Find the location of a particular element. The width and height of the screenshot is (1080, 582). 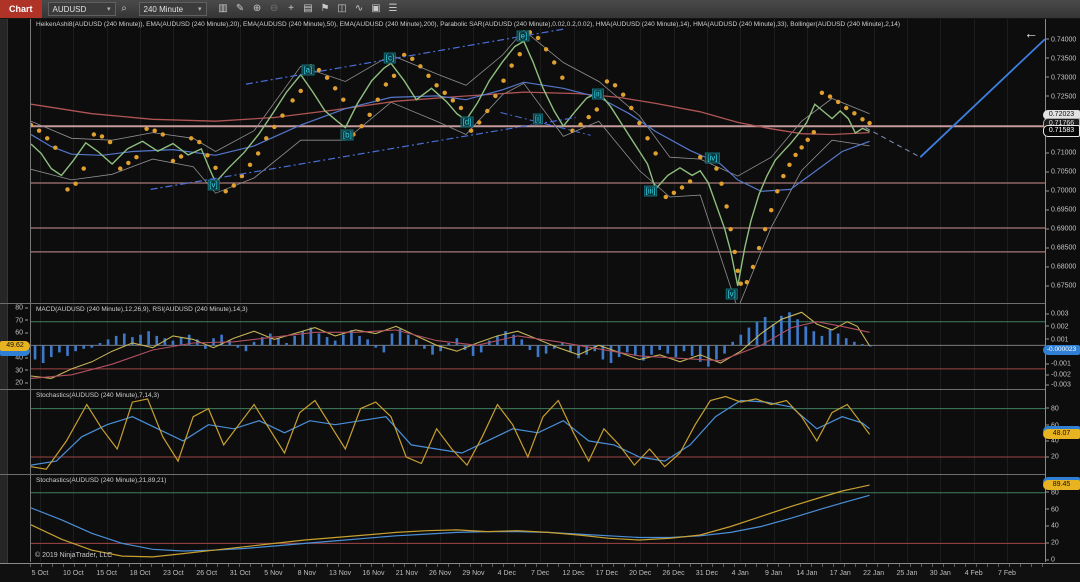

axis-tick-label: 40 is located at coordinates (1052, 526).